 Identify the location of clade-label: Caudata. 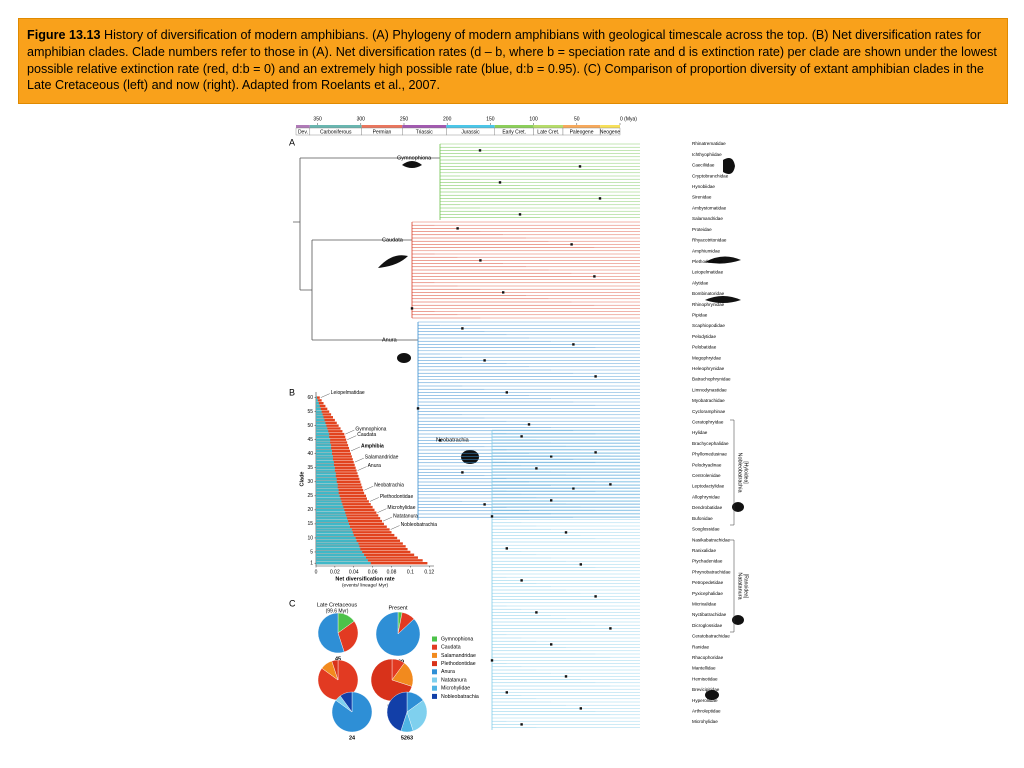
(393, 240).